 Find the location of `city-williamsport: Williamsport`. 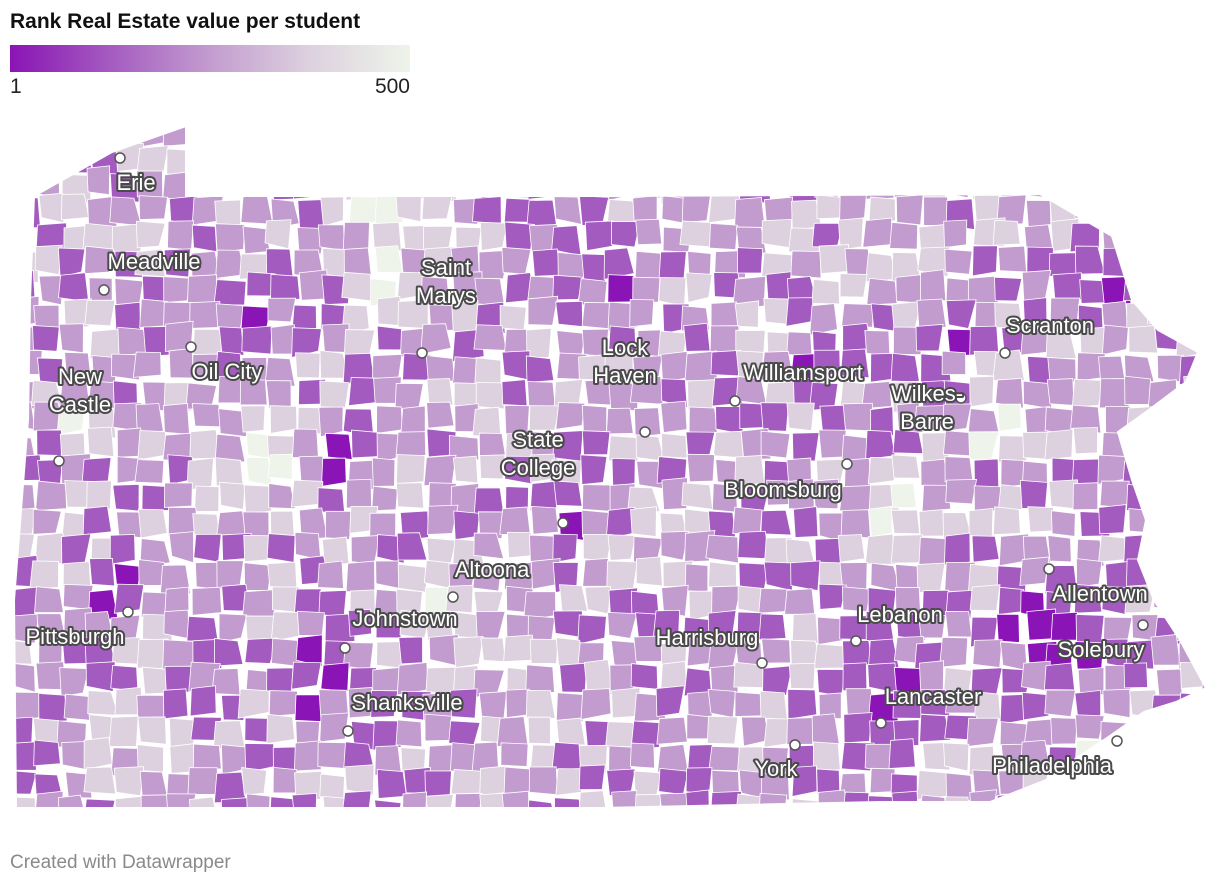

city-williamsport: Williamsport is located at coordinates (797, 382).